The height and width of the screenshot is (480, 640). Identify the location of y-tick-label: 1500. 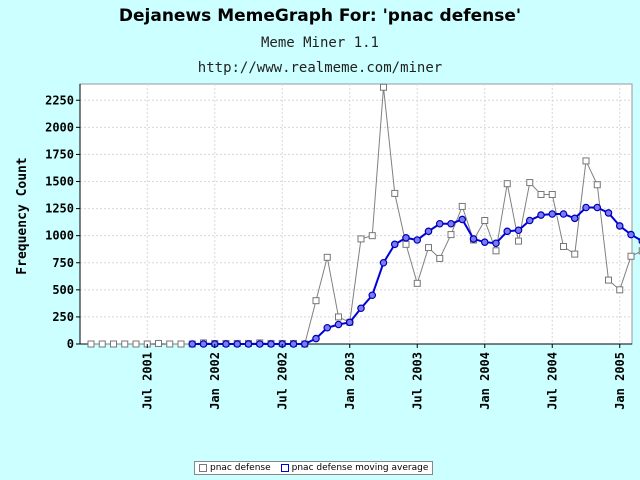
(59, 182).